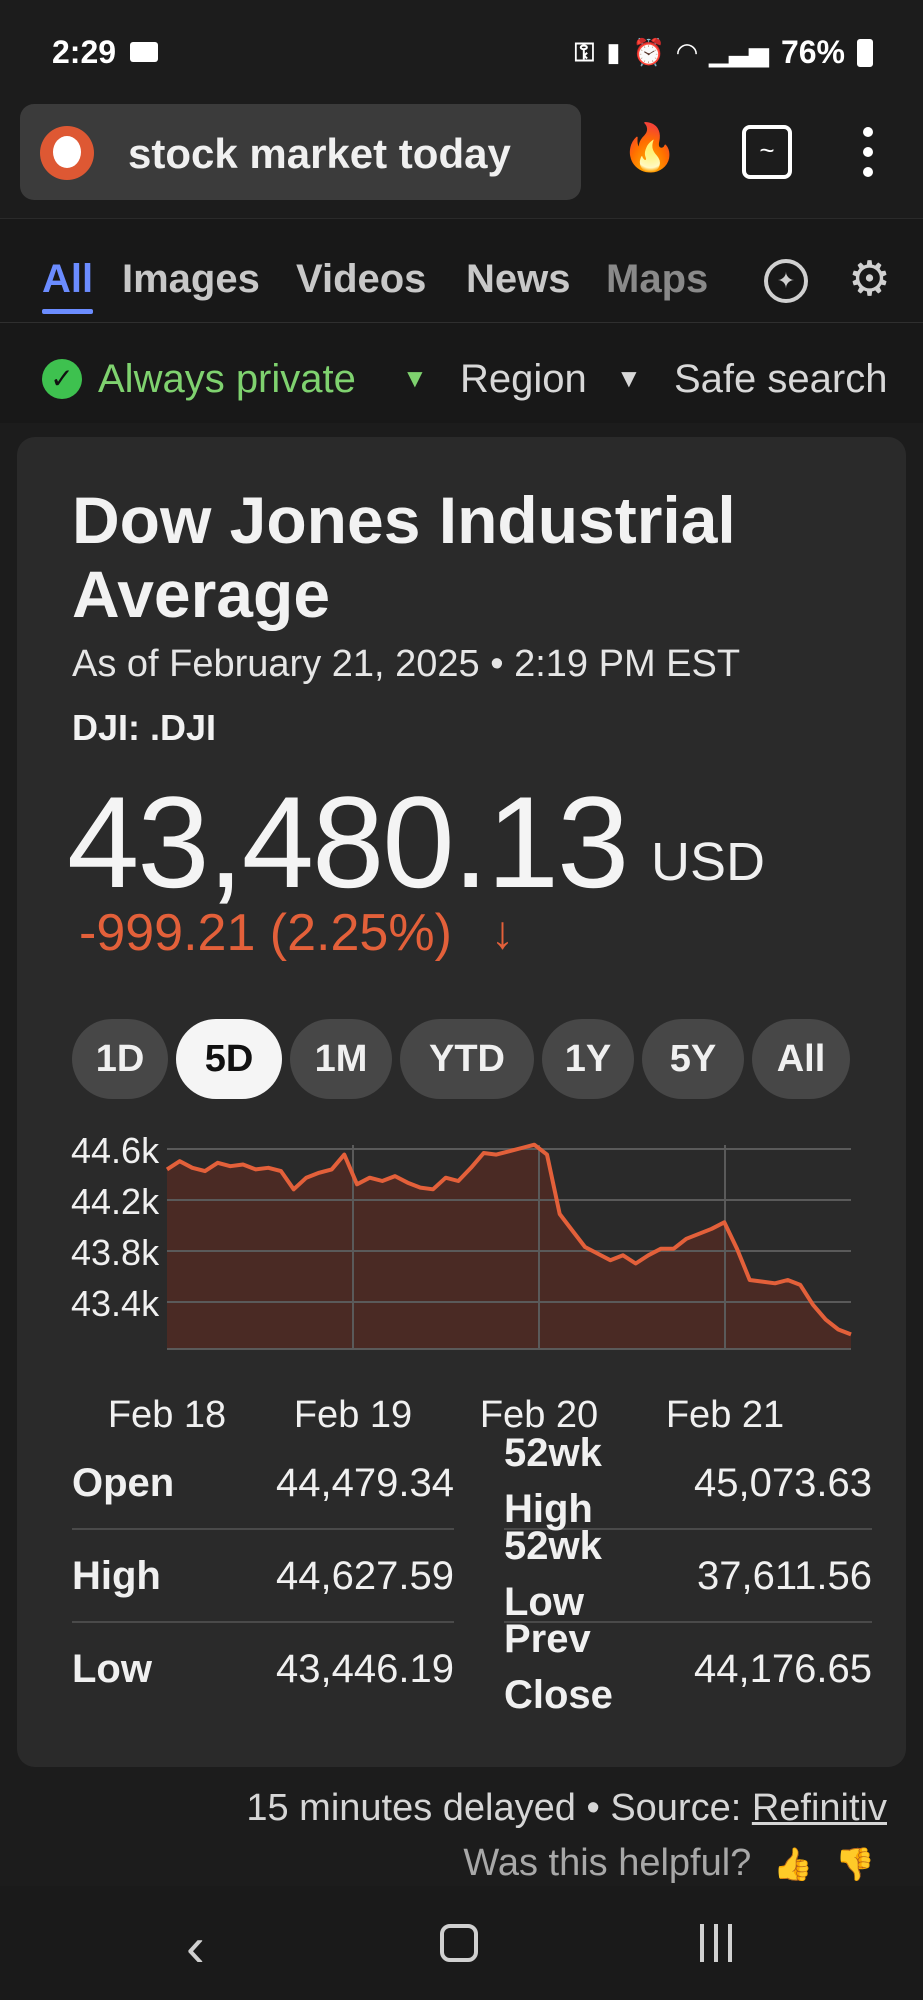 This screenshot has height=2000, width=923. I want to click on currency: USD, so click(708, 862).